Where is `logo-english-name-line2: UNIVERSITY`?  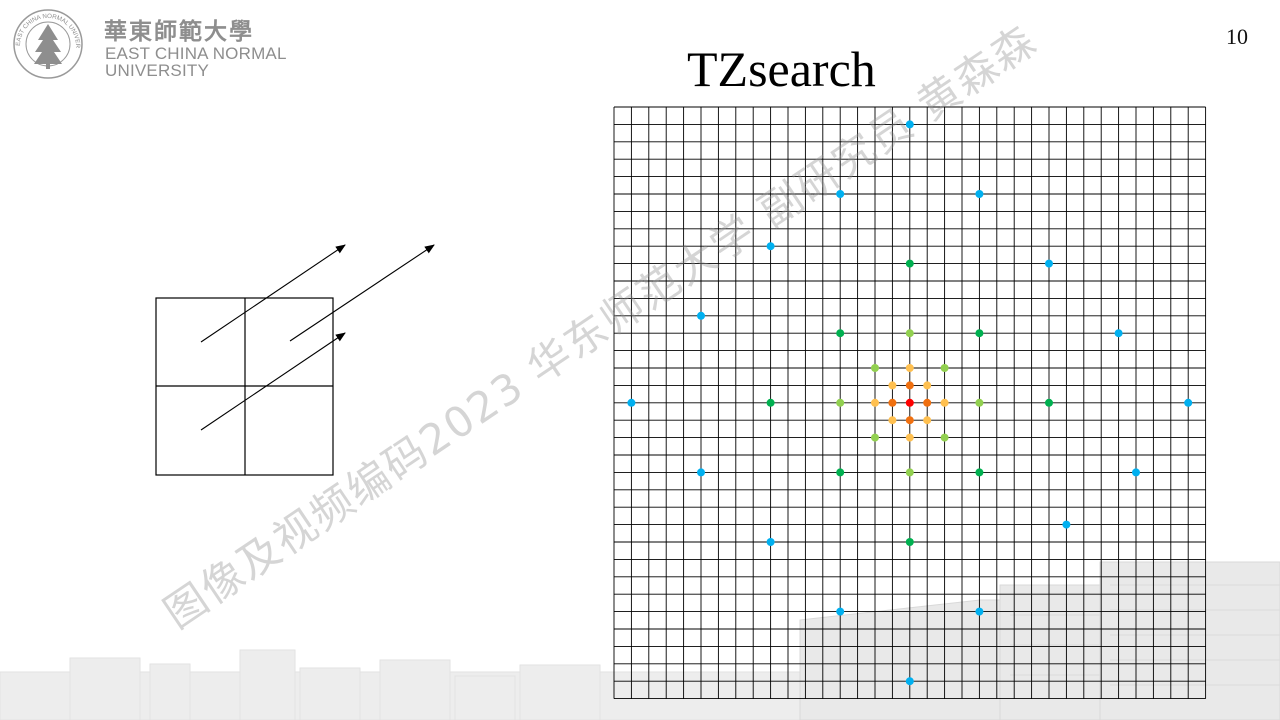
logo-english-name-line2: UNIVERSITY is located at coordinates (157, 70).